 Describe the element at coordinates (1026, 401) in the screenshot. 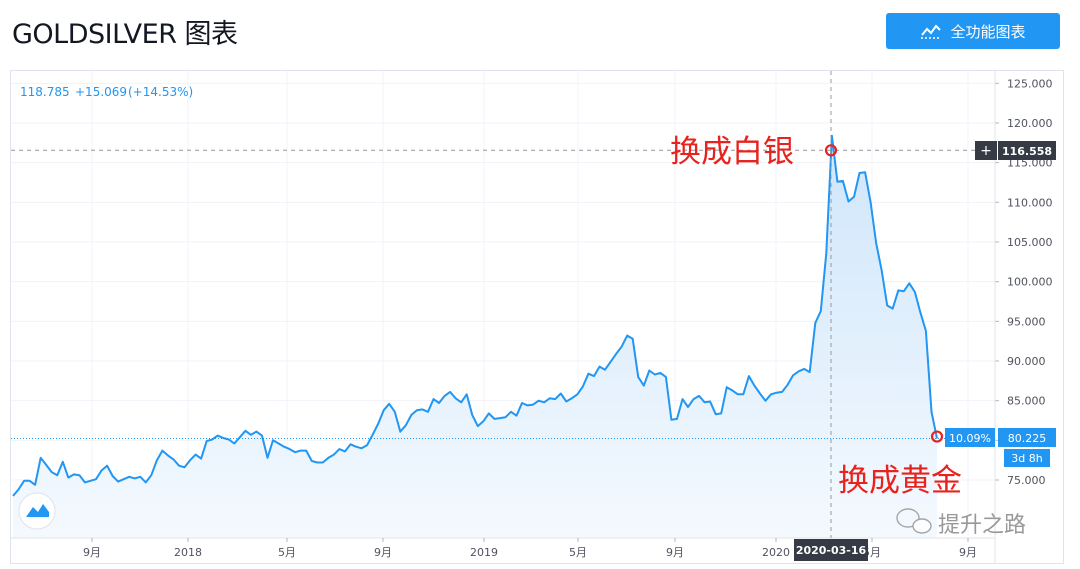

I see `y-tick-label: 85.000` at that location.